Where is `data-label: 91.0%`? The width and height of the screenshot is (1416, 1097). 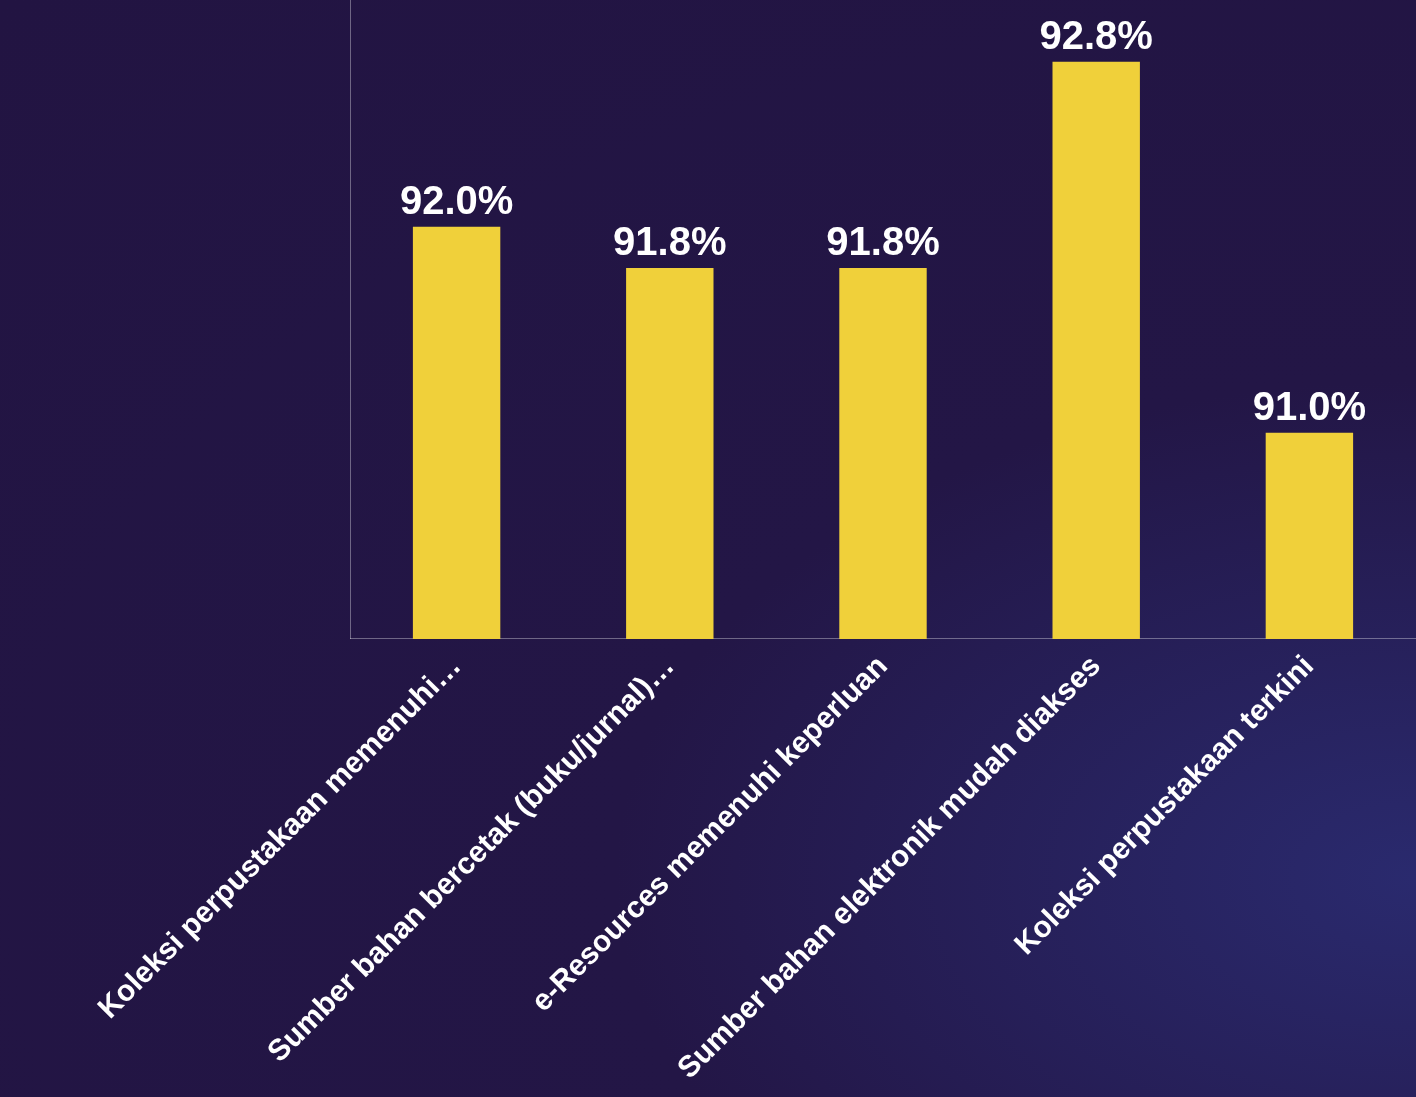
data-label: 91.0% is located at coordinates (1309, 405).